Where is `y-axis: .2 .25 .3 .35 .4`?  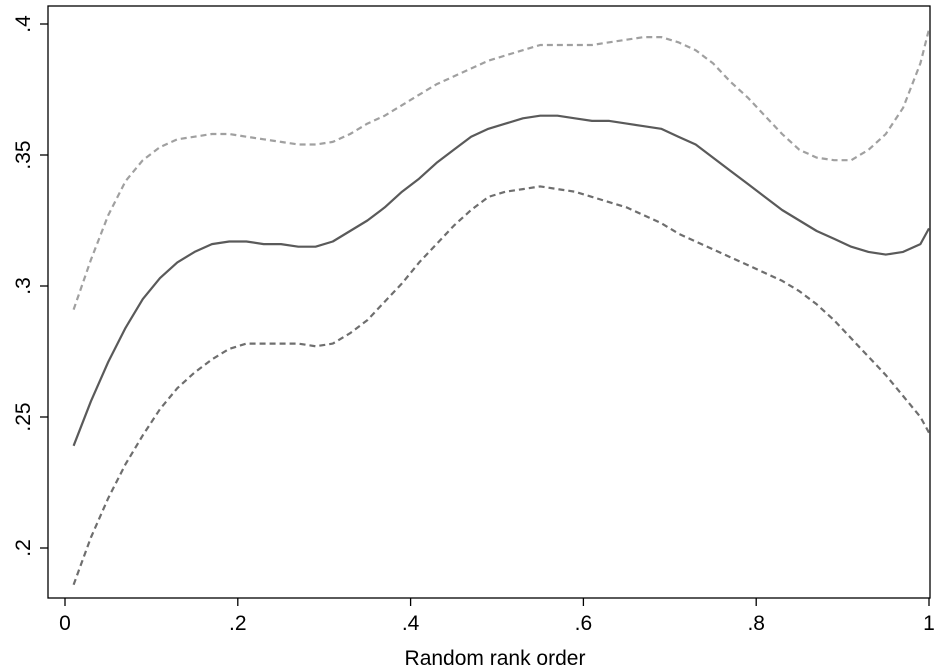
y-axis: .2 .25 .3 .35 .4 is located at coordinates (30, 286).